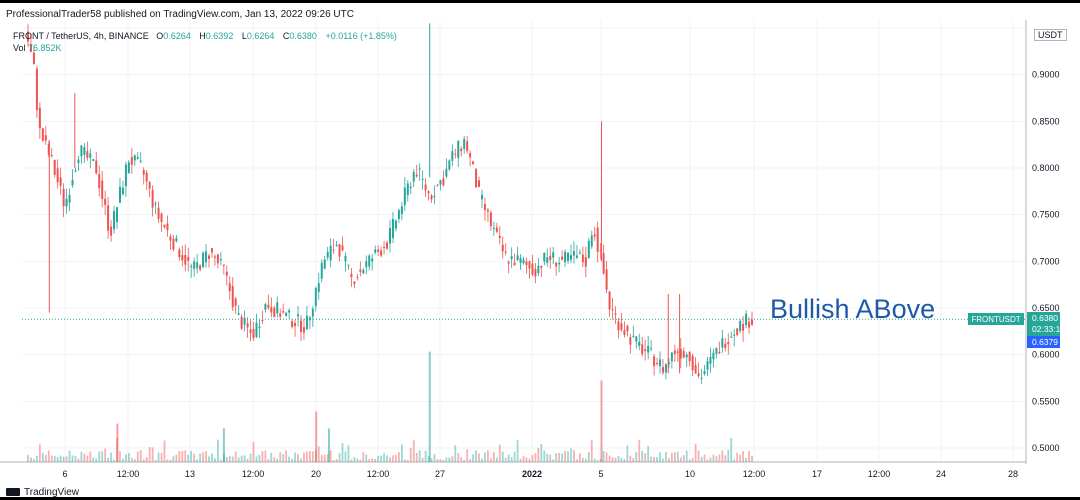 The height and width of the screenshot is (500, 1080). What do you see at coordinates (223, 445) in the screenshot?
I see `volume-spike` at bounding box center [223, 445].